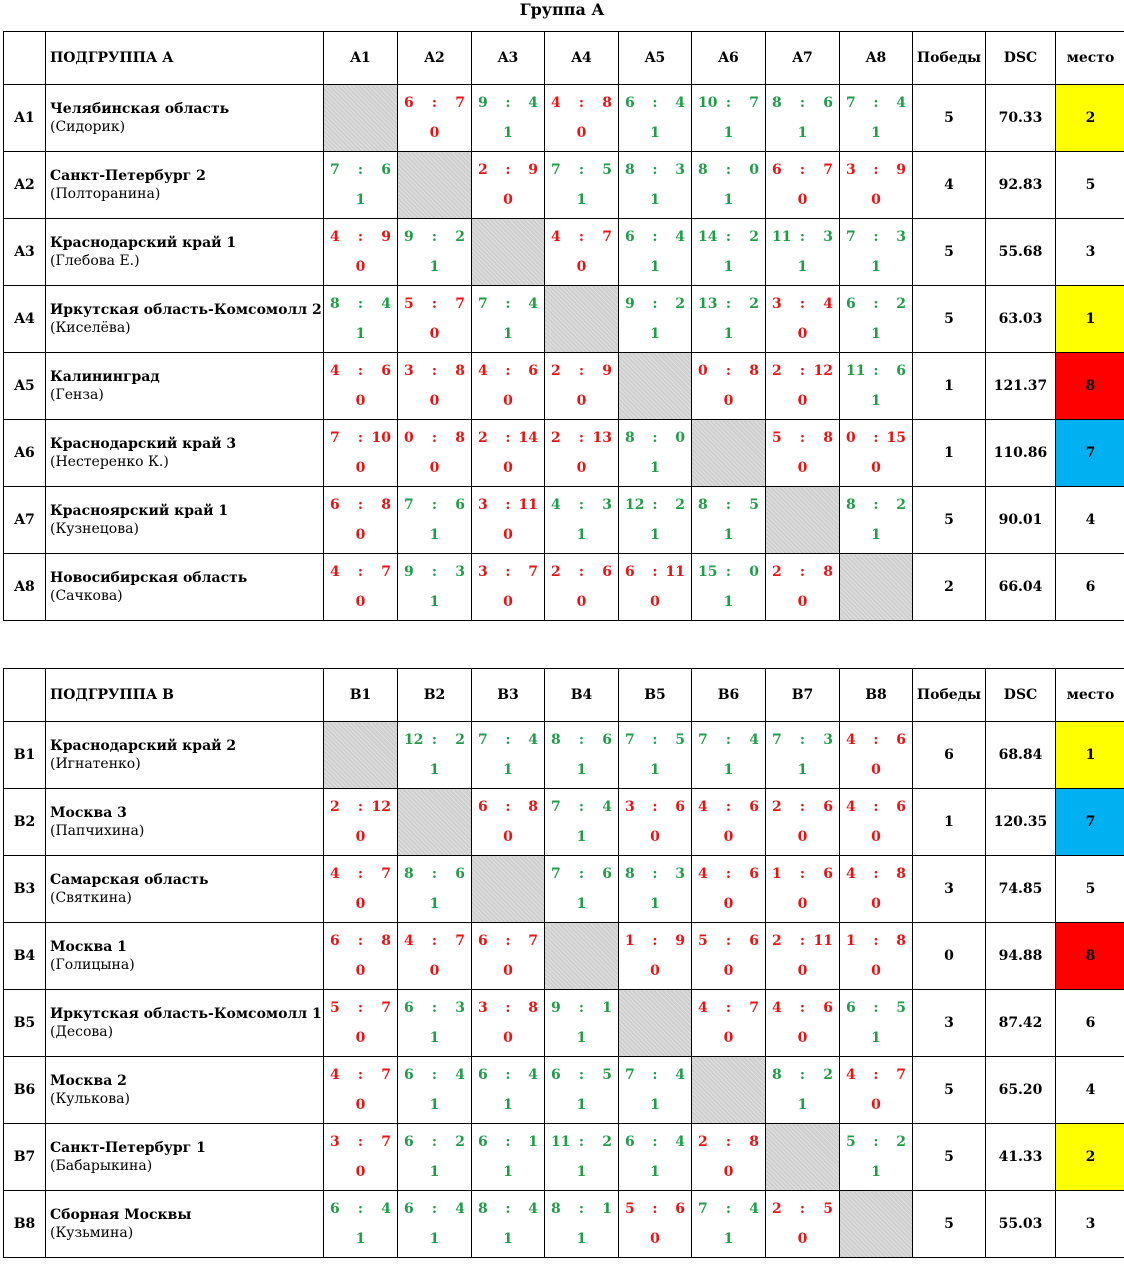 The height and width of the screenshot is (1273, 1124). I want to click on coach-name: (Глебова Е.), so click(95, 261).